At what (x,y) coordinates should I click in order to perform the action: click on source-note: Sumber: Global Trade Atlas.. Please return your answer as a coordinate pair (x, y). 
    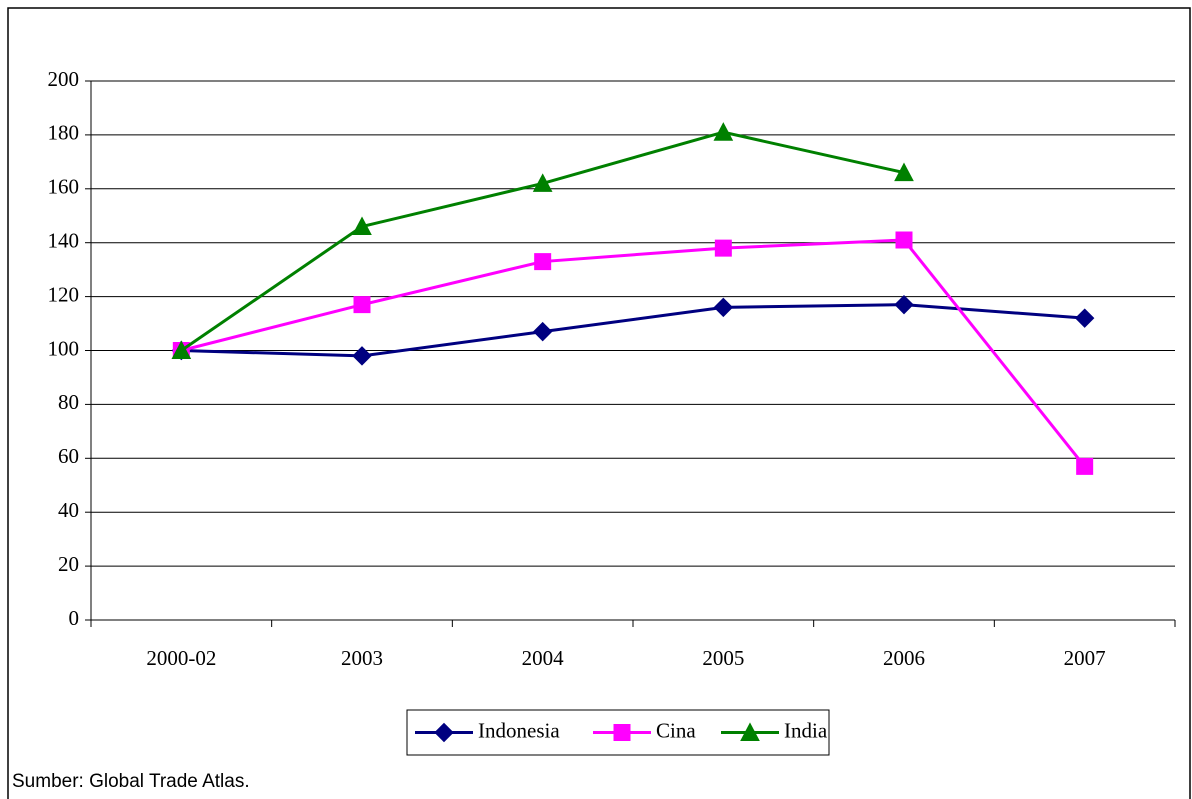
    Looking at the image, I should click on (131, 781).